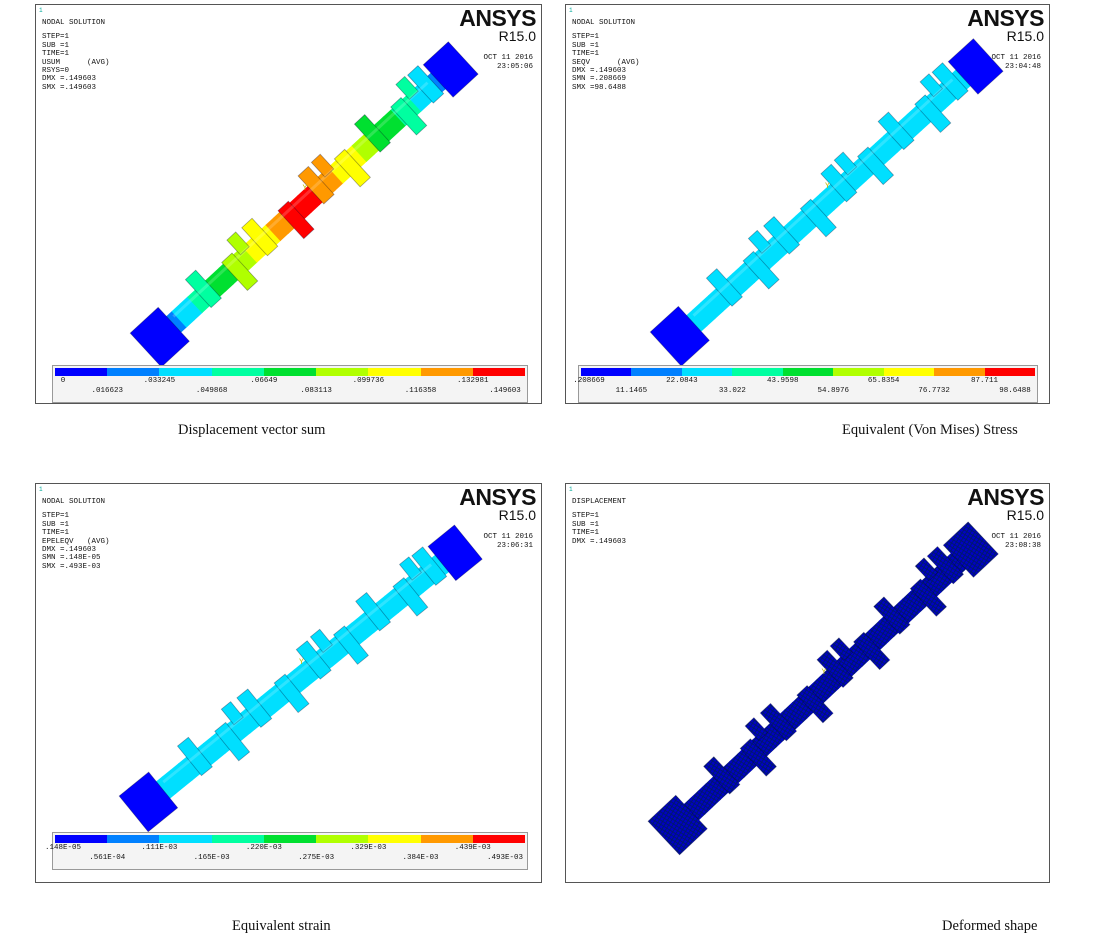 This screenshot has height=945, width=1116. I want to click on camshaft-model, so click(823, 688).